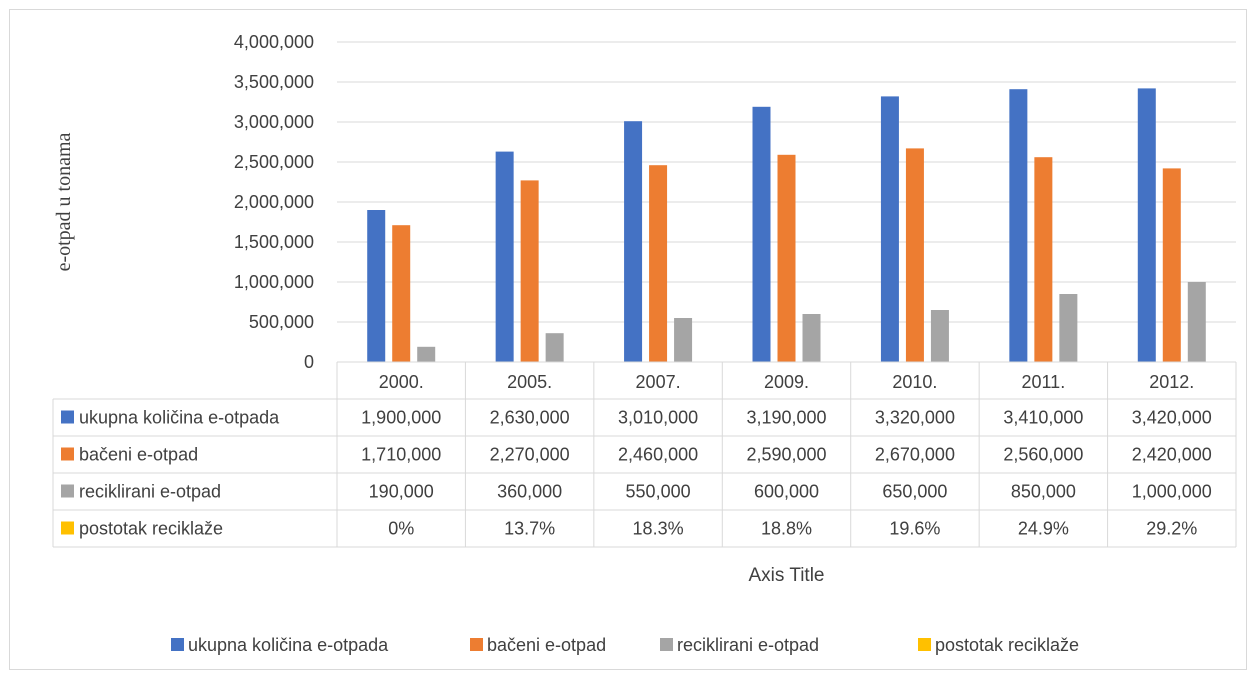 This screenshot has width=1256, height=677. Describe the element at coordinates (1043, 529) in the screenshot. I see `table-cell: 24.9%` at that location.